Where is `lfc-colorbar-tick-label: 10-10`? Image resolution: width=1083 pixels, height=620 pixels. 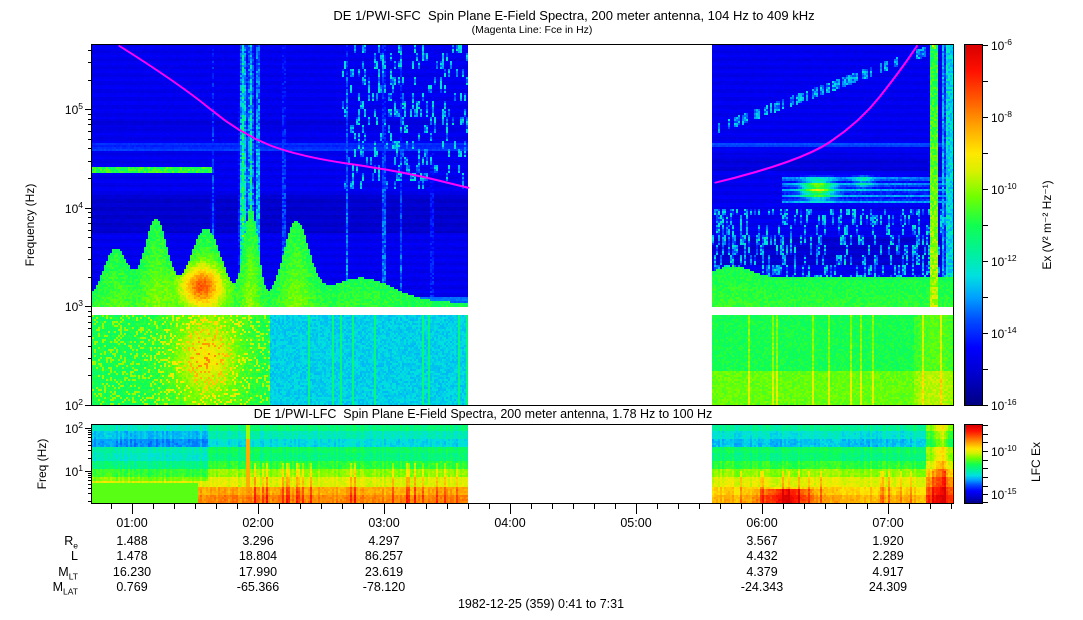 lfc-colorbar-tick-label: 10-10 is located at coordinates (1004, 451).